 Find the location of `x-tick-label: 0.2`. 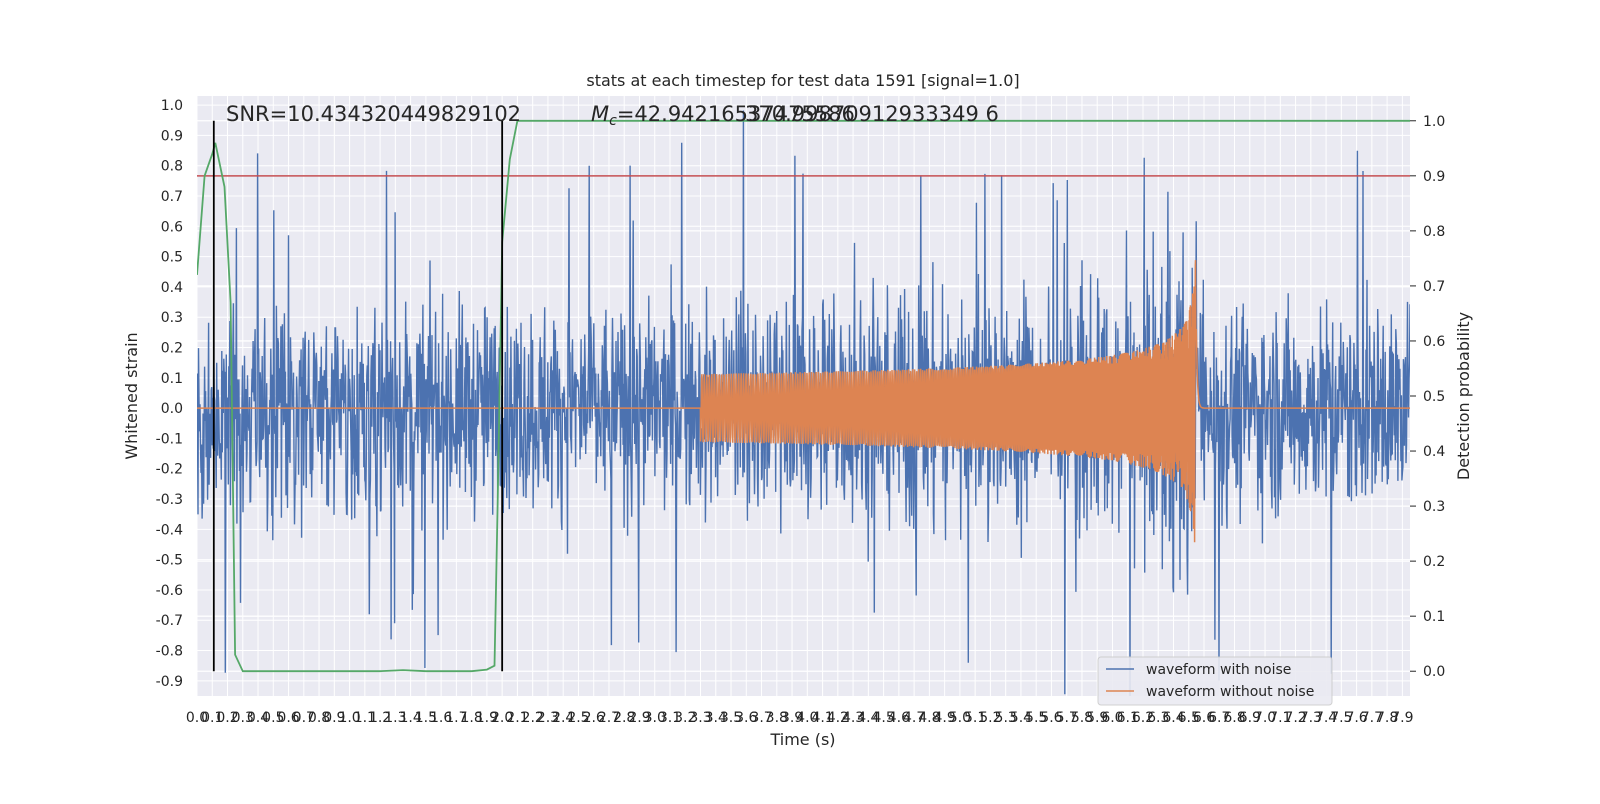

x-tick-label: 0.2 is located at coordinates (227, 718).